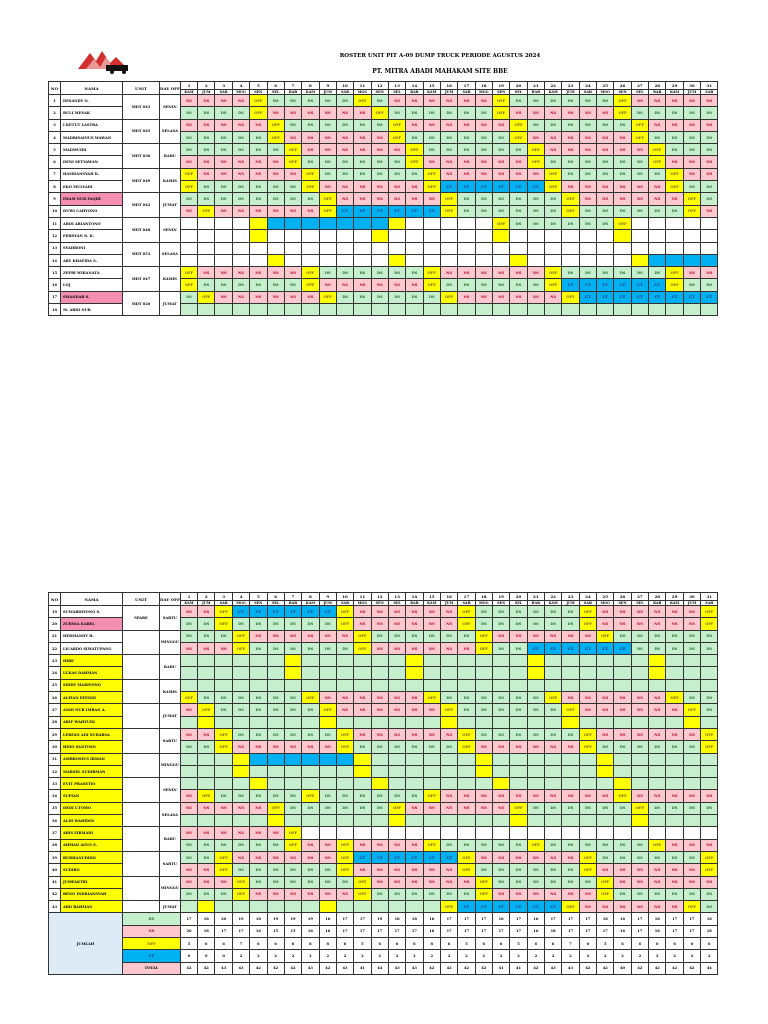 The height and width of the screenshot is (1024, 768). What do you see at coordinates (54, 310) in the screenshot?
I see `row-no: 18` at bounding box center [54, 310].